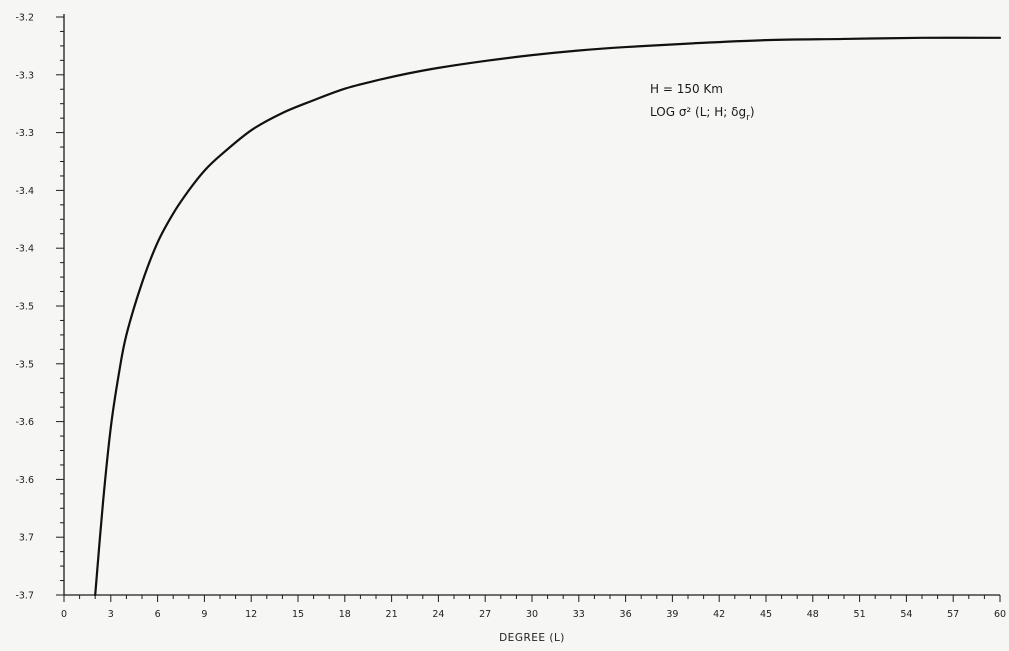 This screenshot has width=1009, height=651. Describe the element at coordinates (860, 614) in the screenshot. I see `x-tick-label: 51` at that location.